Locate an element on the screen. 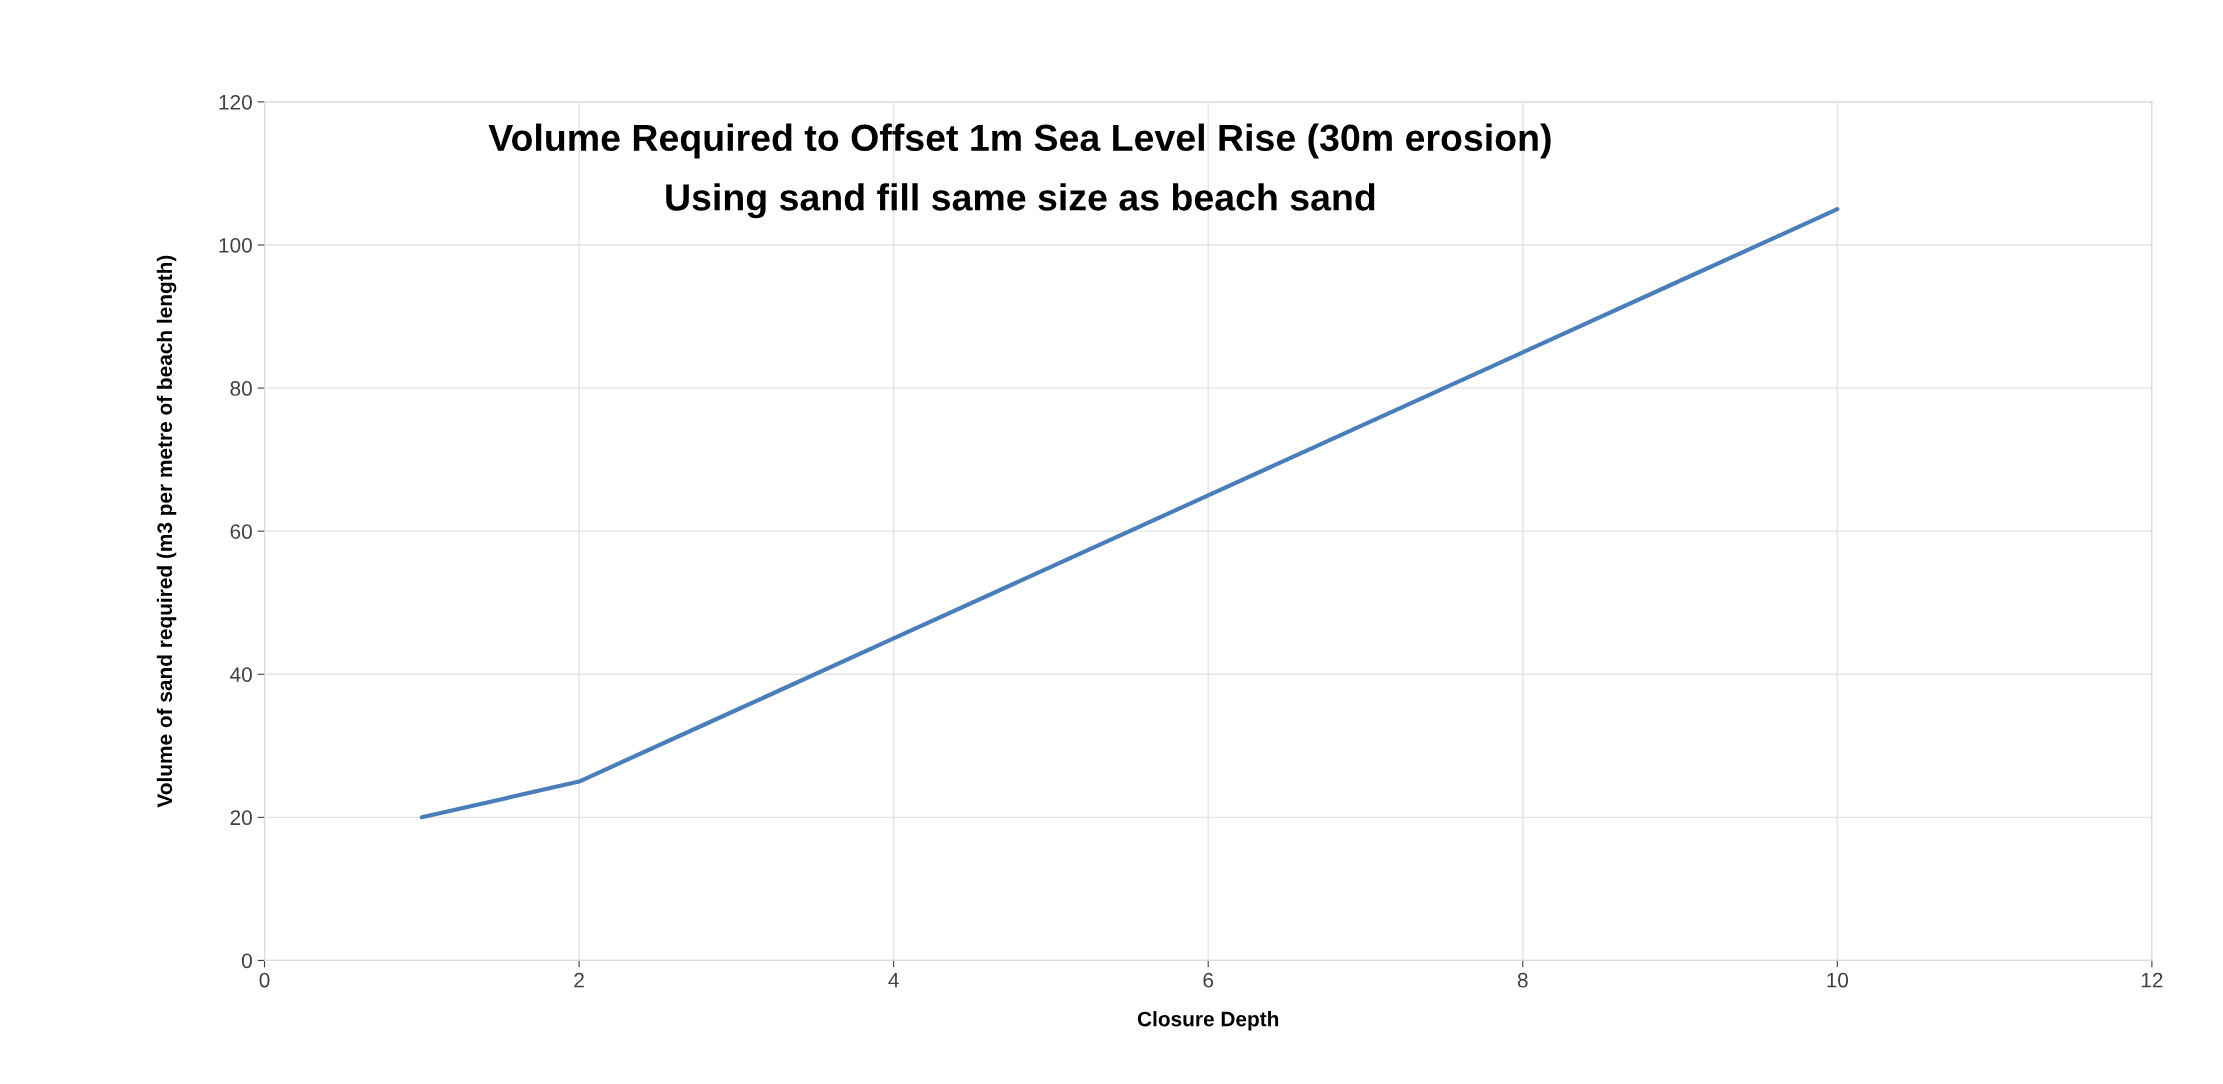 The width and height of the screenshot is (2223, 1084). x-tick-label: 10 is located at coordinates (1838, 980).